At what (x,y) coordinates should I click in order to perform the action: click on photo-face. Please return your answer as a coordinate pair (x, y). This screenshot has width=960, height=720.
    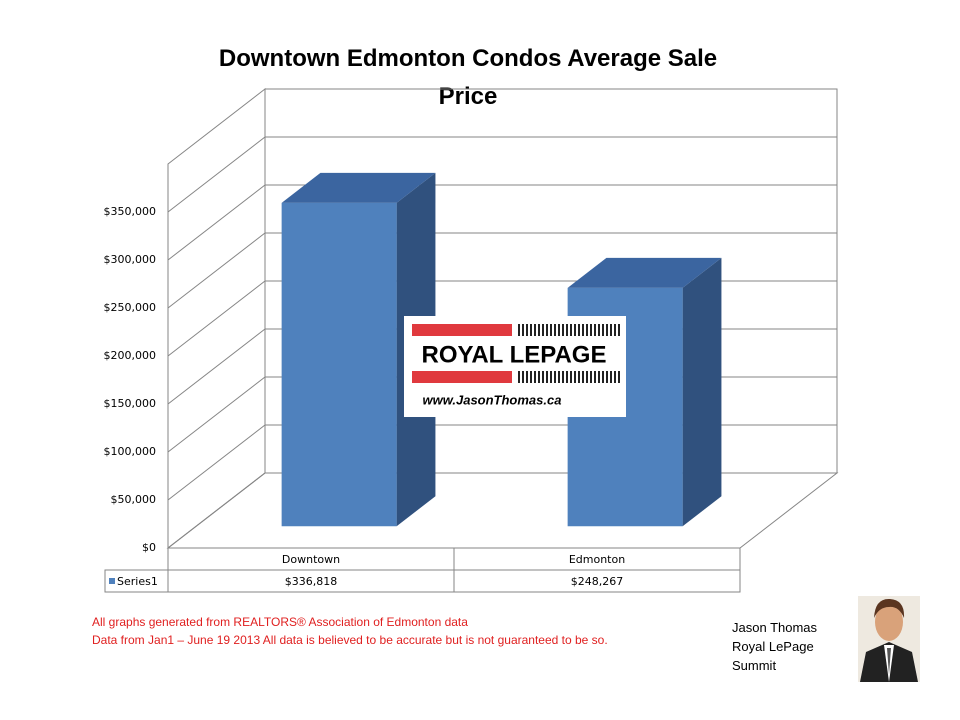
    Looking at the image, I should click on (889, 622).